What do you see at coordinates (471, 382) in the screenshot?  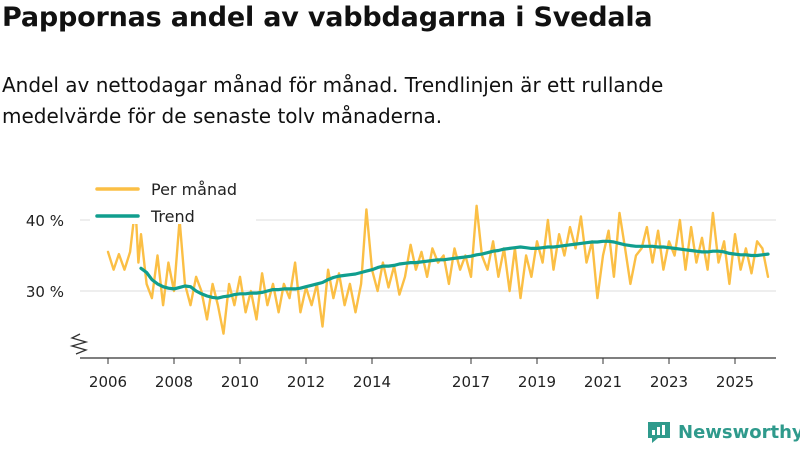 I see `x-tick-label: 2017` at bounding box center [471, 382].